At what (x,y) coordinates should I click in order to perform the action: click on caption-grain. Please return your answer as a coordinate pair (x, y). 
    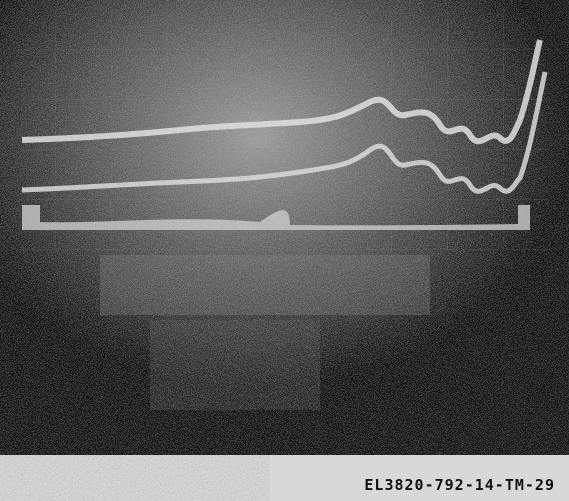
    Looking at the image, I should click on (135, 478).